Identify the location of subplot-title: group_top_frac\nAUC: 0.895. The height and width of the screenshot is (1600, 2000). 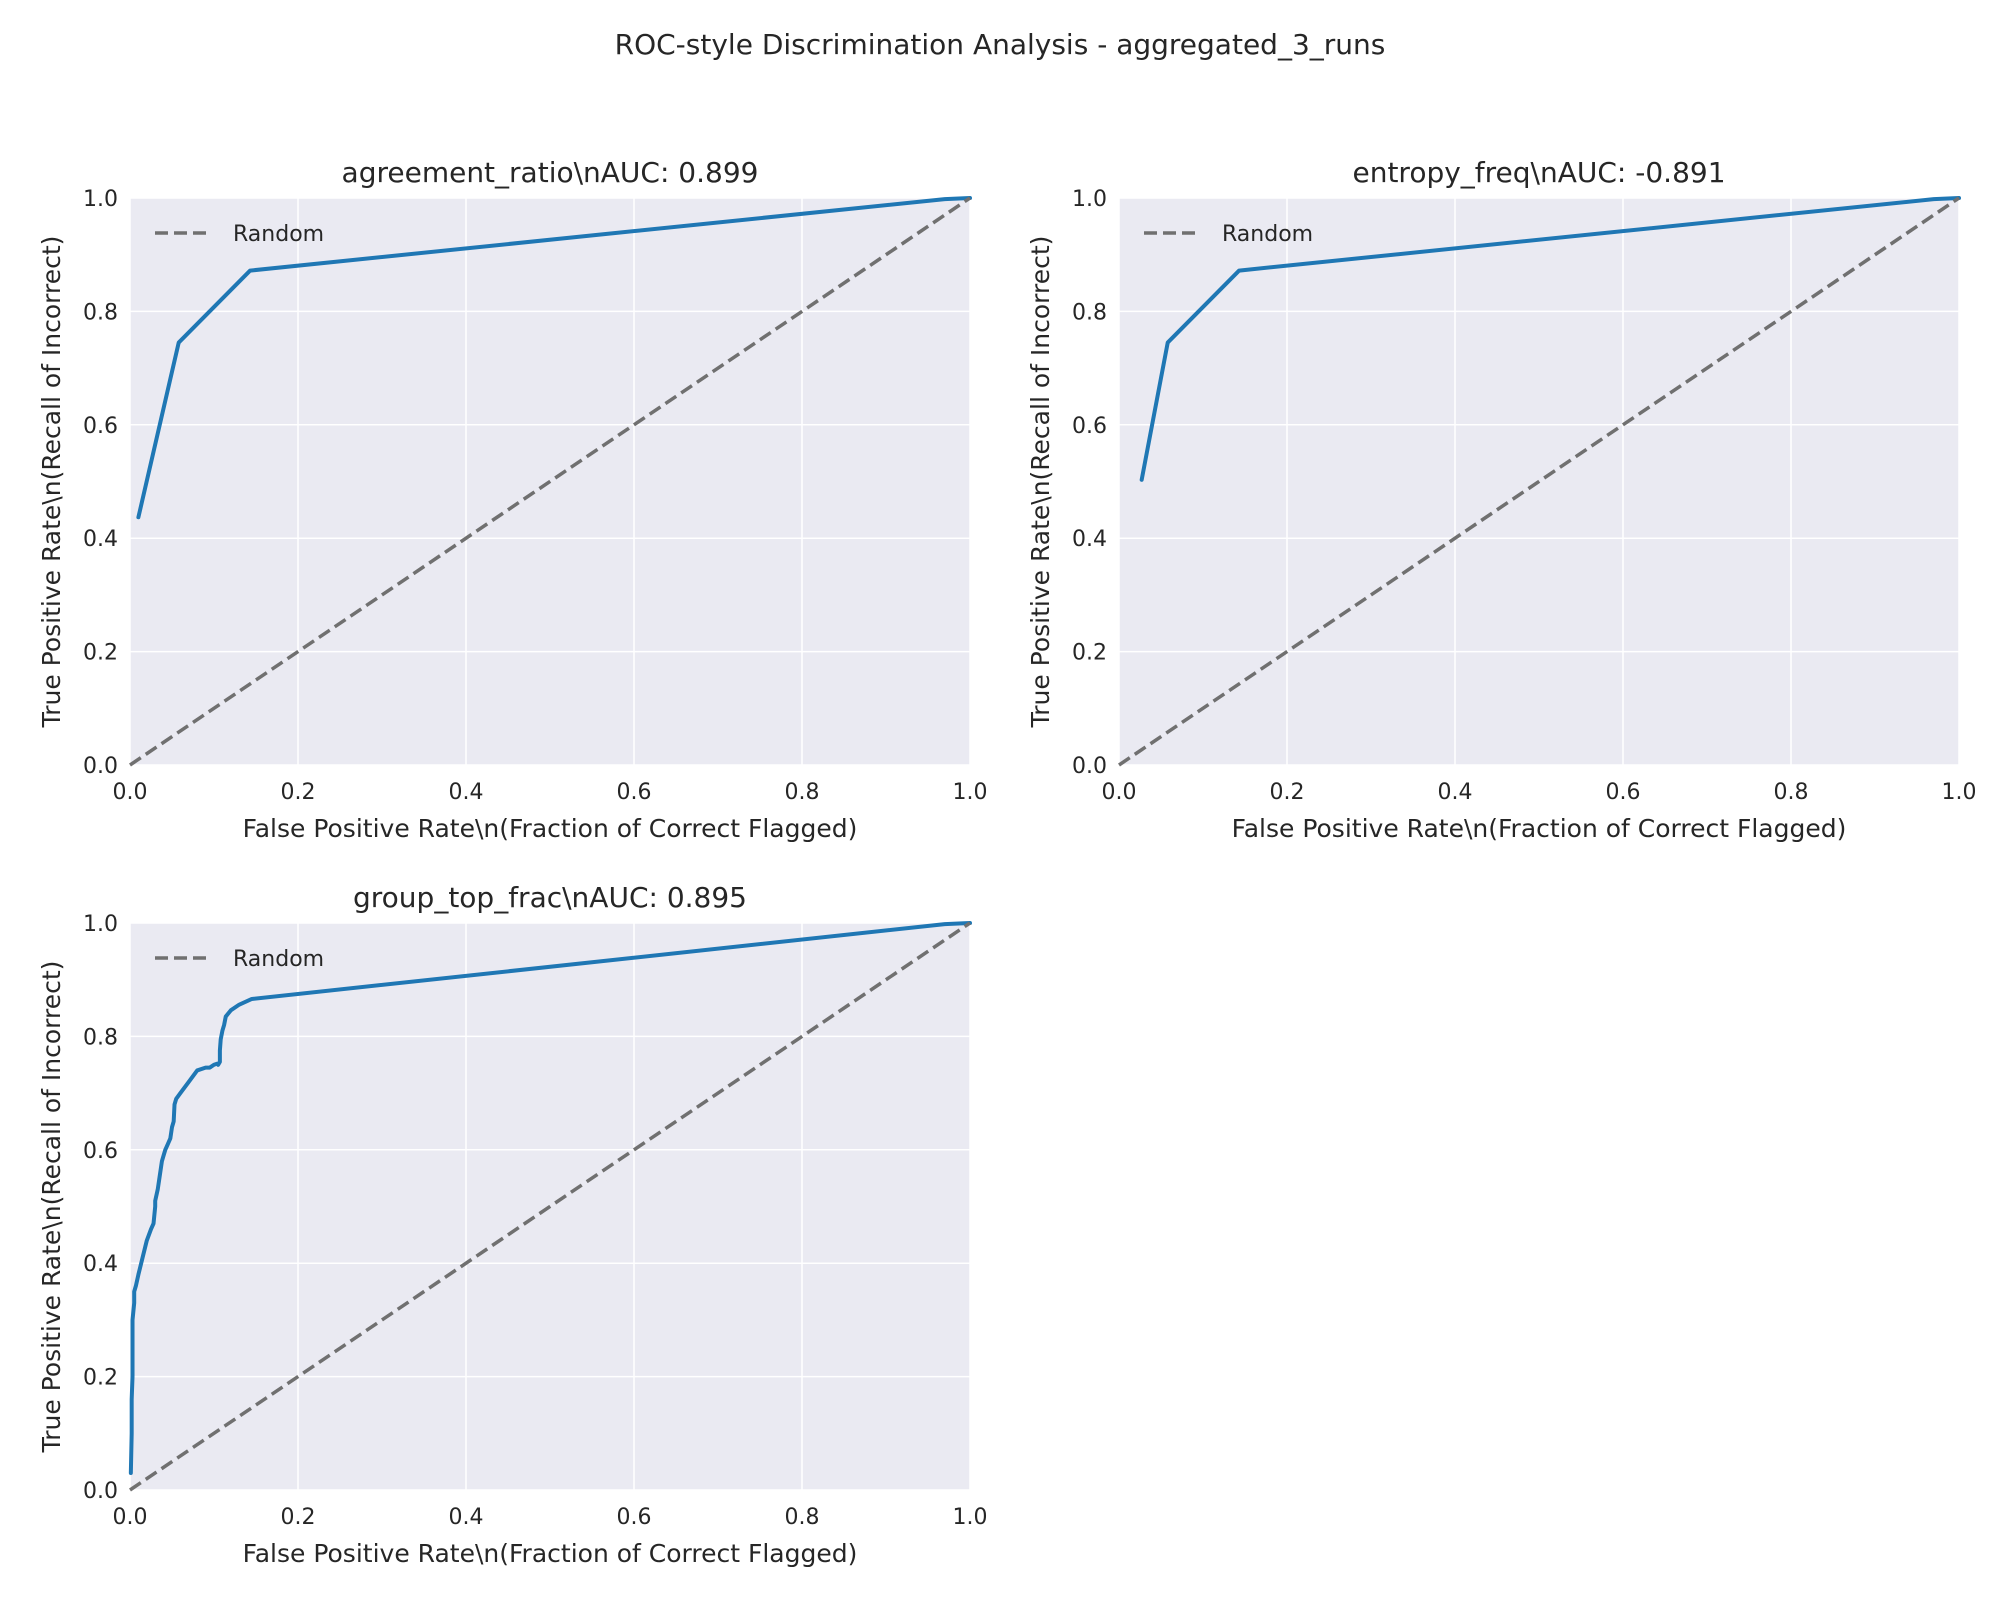
(550, 897).